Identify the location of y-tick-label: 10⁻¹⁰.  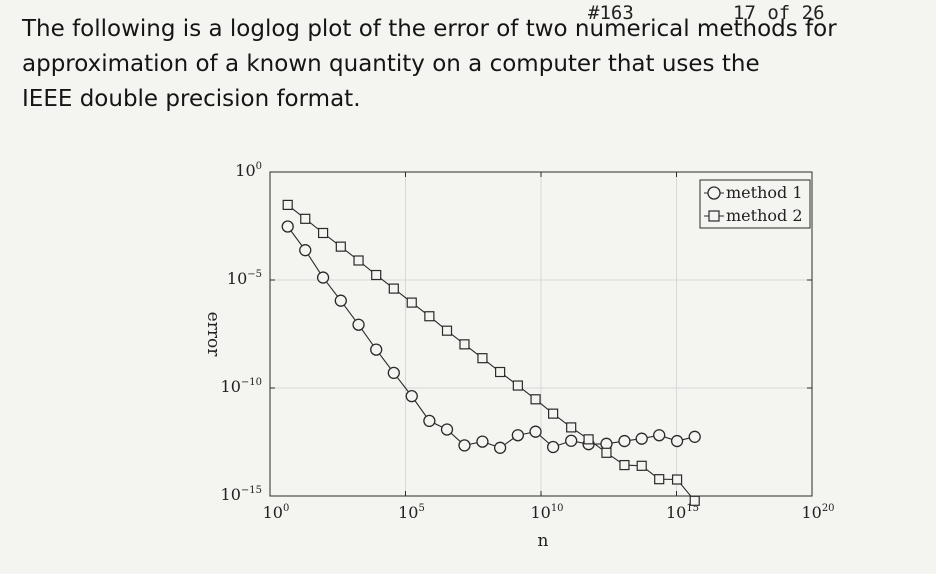
(241, 386).